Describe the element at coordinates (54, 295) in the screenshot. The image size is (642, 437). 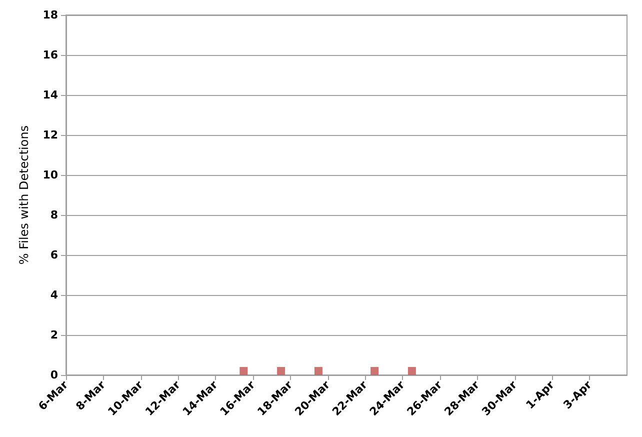
I see `y-tick-label: 4` at that location.